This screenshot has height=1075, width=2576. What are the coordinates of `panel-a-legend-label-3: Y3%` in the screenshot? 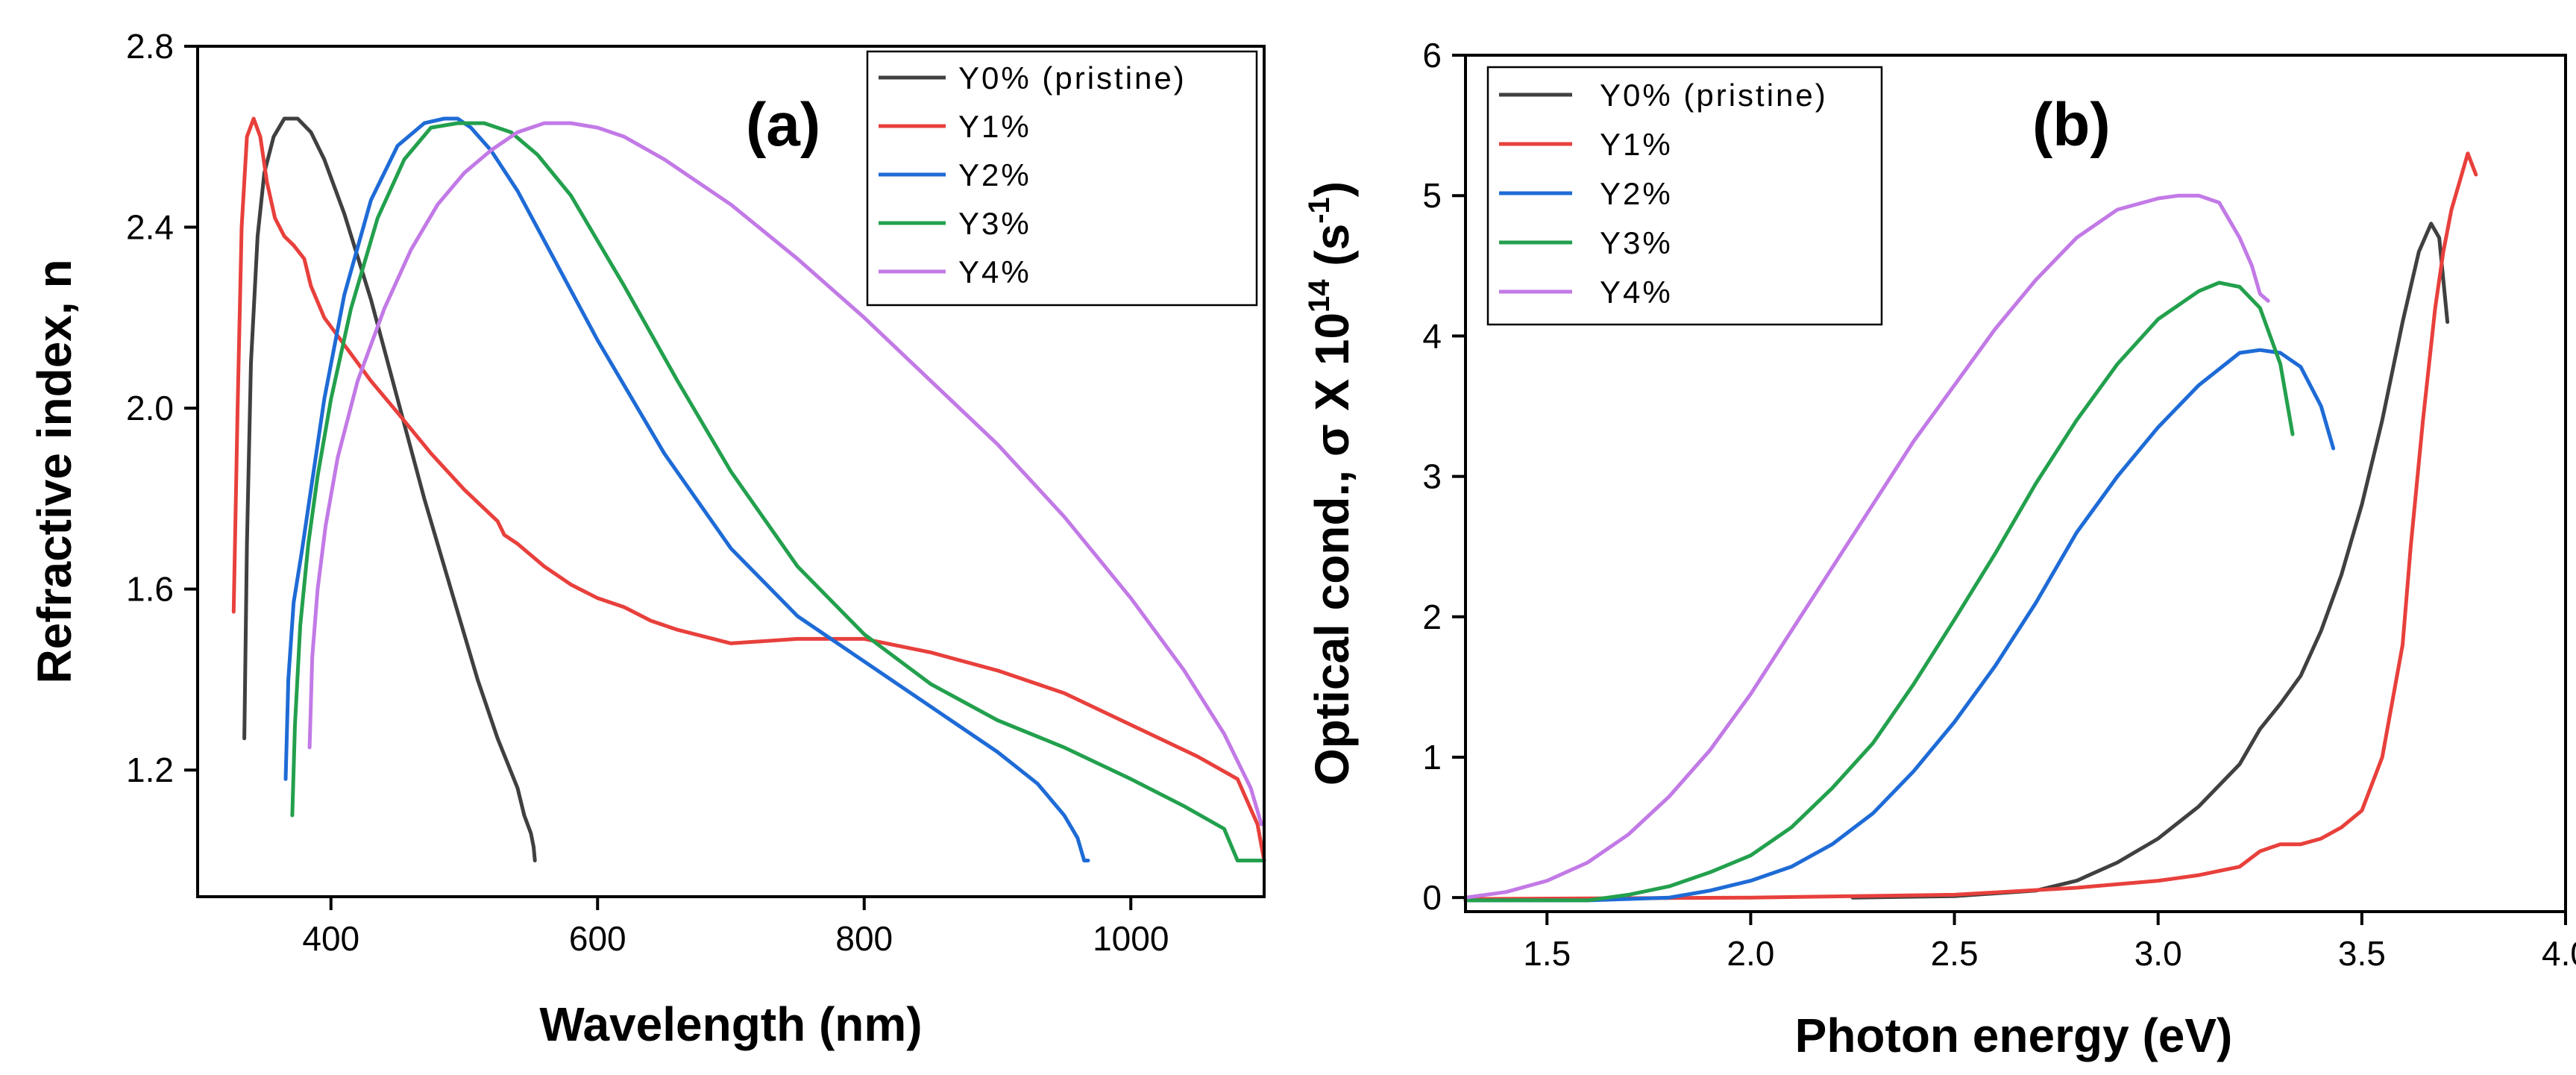 It's located at (995, 223).